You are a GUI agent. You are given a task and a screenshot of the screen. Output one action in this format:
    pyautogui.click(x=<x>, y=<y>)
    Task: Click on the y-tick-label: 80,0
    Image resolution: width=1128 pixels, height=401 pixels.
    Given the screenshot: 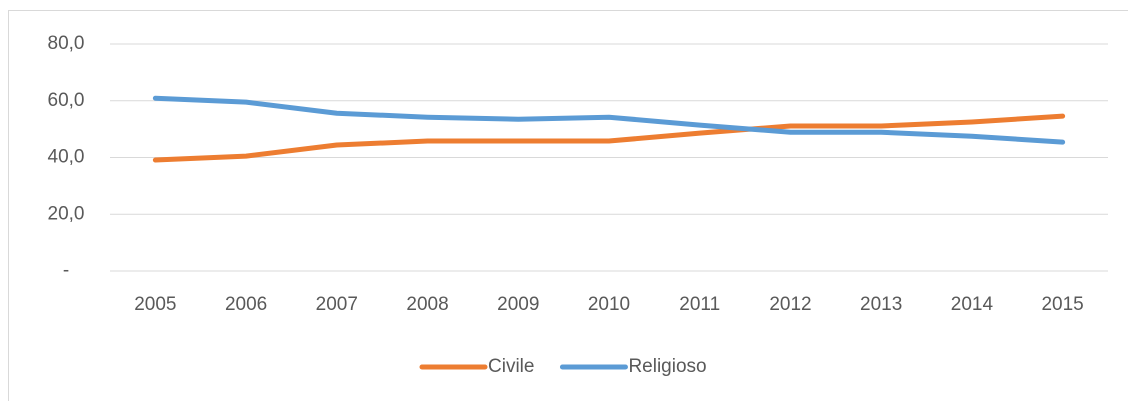 What is the action you would take?
    pyautogui.click(x=66, y=43)
    